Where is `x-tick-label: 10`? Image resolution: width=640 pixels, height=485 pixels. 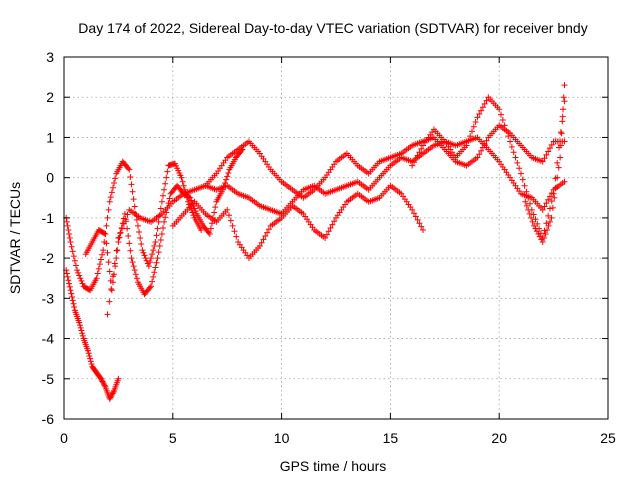
x-tick-label: 10 is located at coordinates (282, 438).